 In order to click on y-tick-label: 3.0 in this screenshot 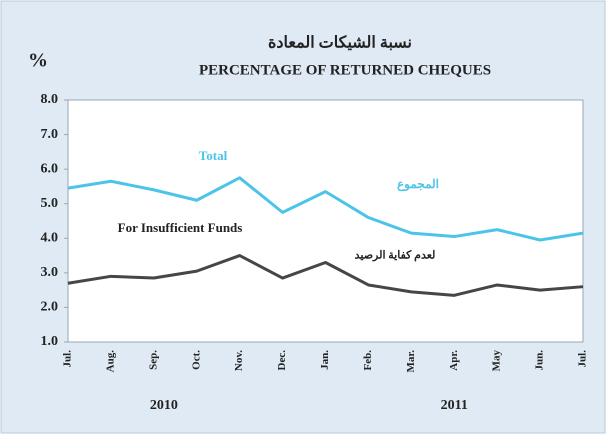, I will do `click(50, 272)`.